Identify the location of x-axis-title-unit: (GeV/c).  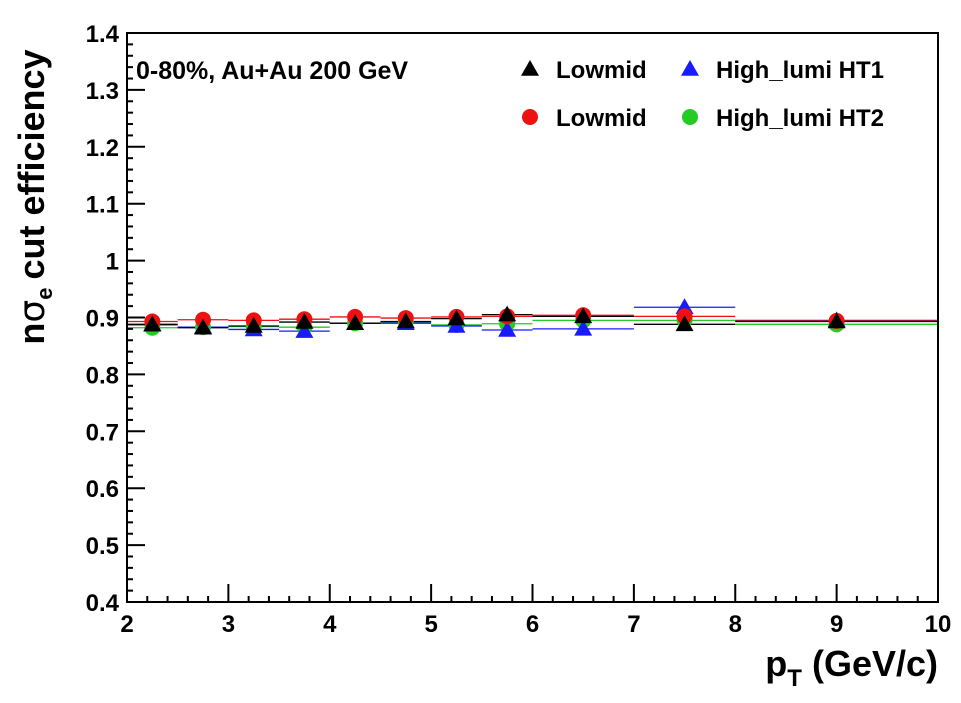
(875, 663).